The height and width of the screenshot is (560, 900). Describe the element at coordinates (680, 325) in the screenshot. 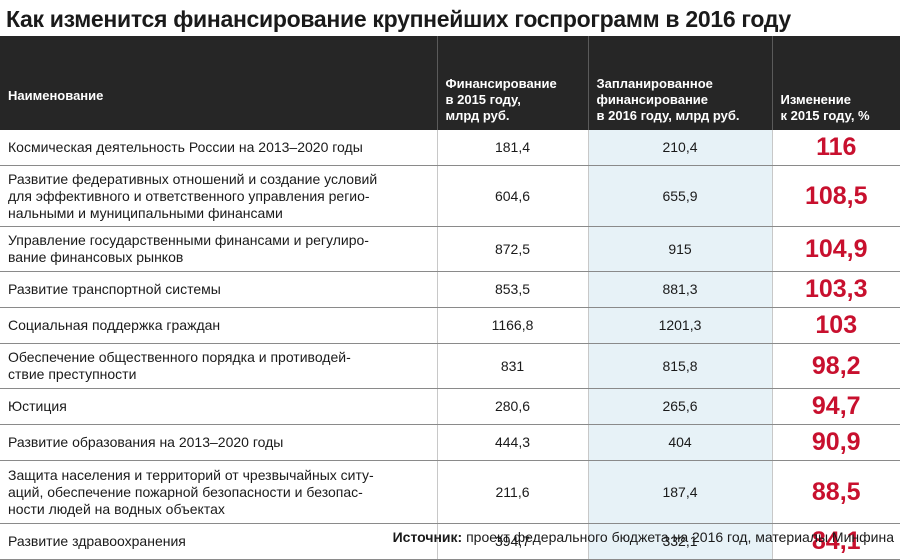

I see `funding-2016-value: 1201,3` at that location.